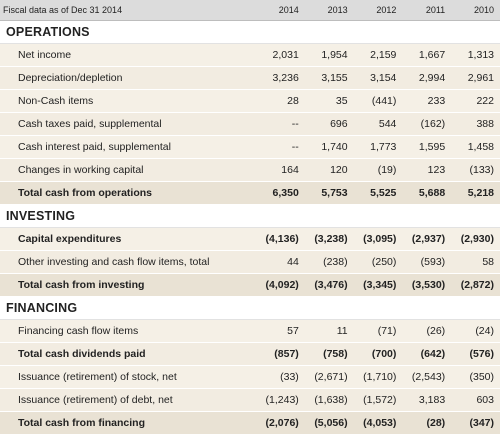 The width and height of the screenshot is (500, 435). What do you see at coordinates (329, 78) in the screenshot?
I see `row-value: 3,155` at bounding box center [329, 78].